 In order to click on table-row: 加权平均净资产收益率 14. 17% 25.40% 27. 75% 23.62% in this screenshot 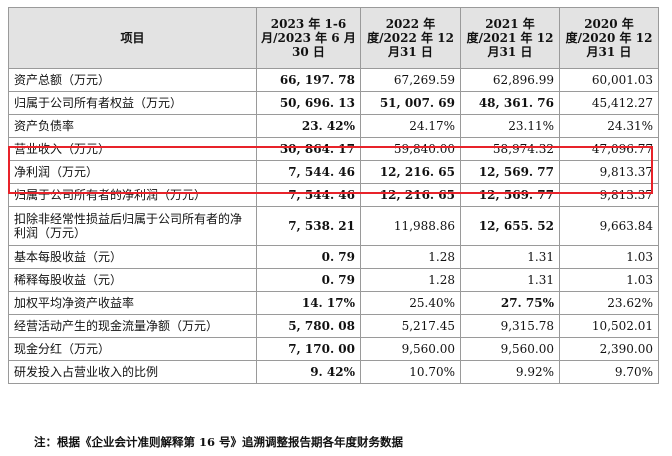, I will do `click(333, 303)`.